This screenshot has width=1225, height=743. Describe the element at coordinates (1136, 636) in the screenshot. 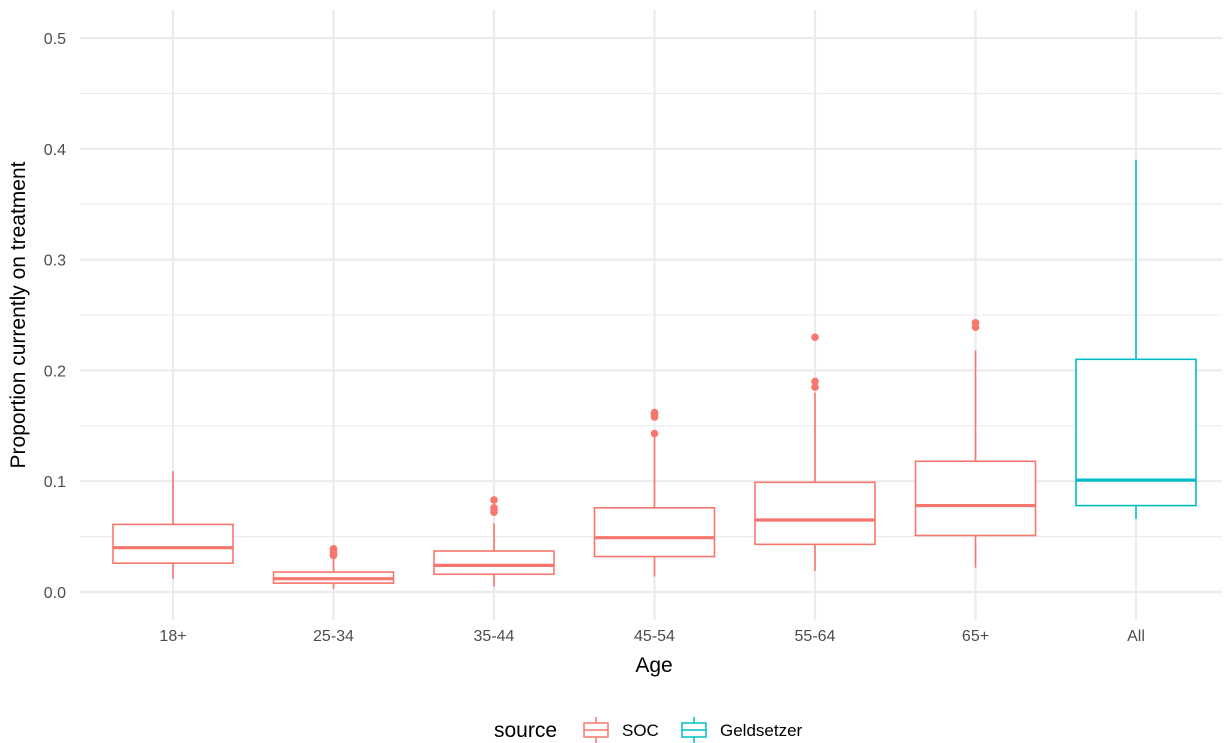

I see `x-tick-label: All` at that location.